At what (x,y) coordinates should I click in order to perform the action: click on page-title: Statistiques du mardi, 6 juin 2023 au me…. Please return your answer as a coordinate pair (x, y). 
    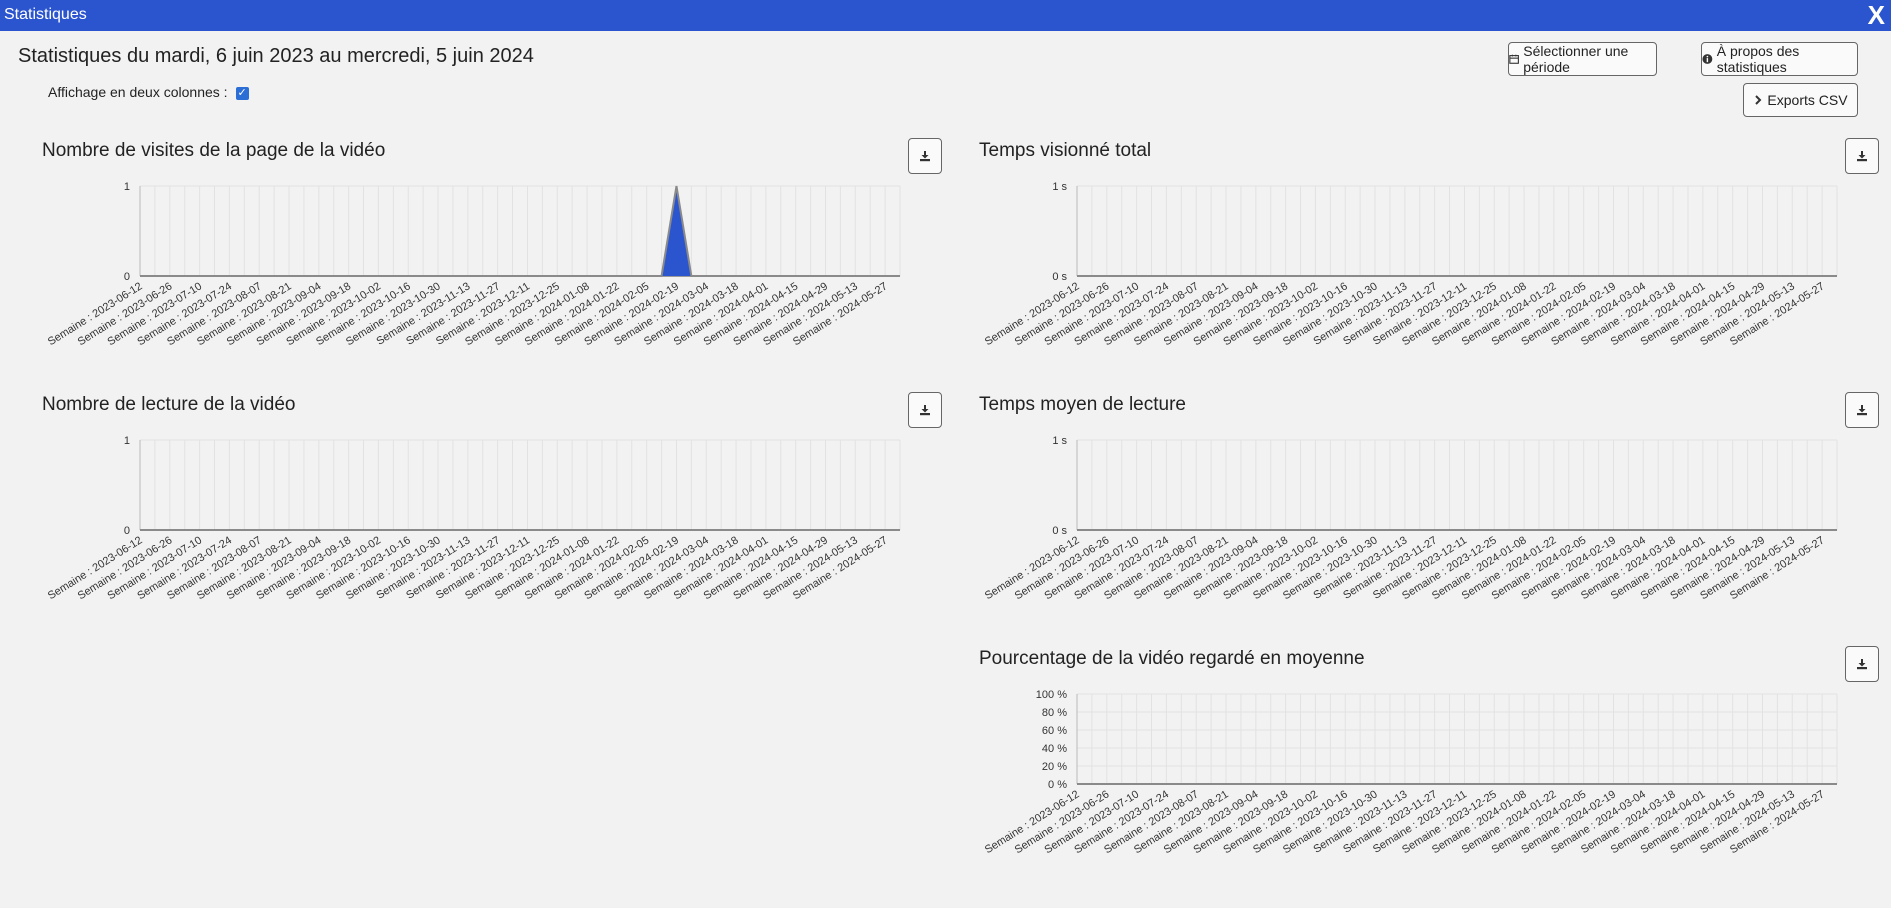
    Looking at the image, I should click on (276, 56).